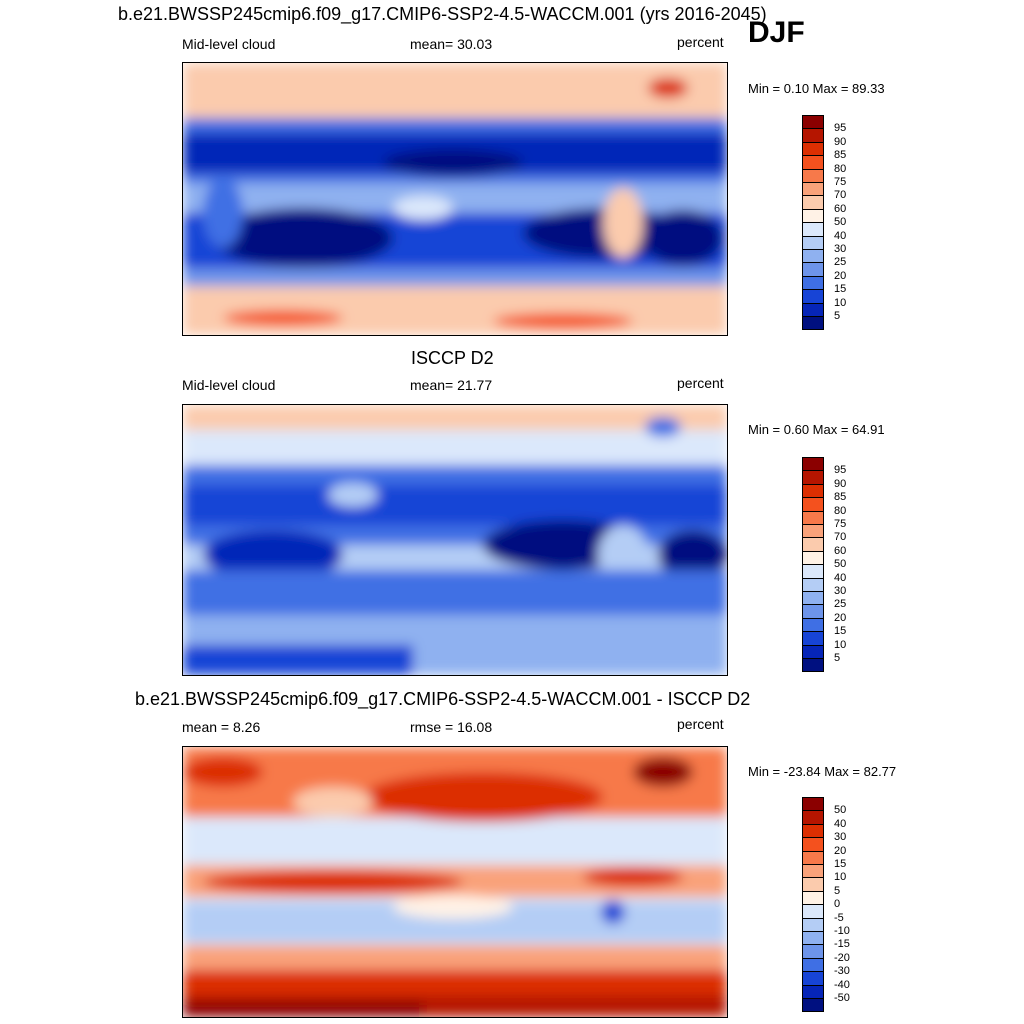 The image size is (1024, 1024). What do you see at coordinates (842, 998) in the screenshot?
I see `colorbar-tick-label: -50` at bounding box center [842, 998].